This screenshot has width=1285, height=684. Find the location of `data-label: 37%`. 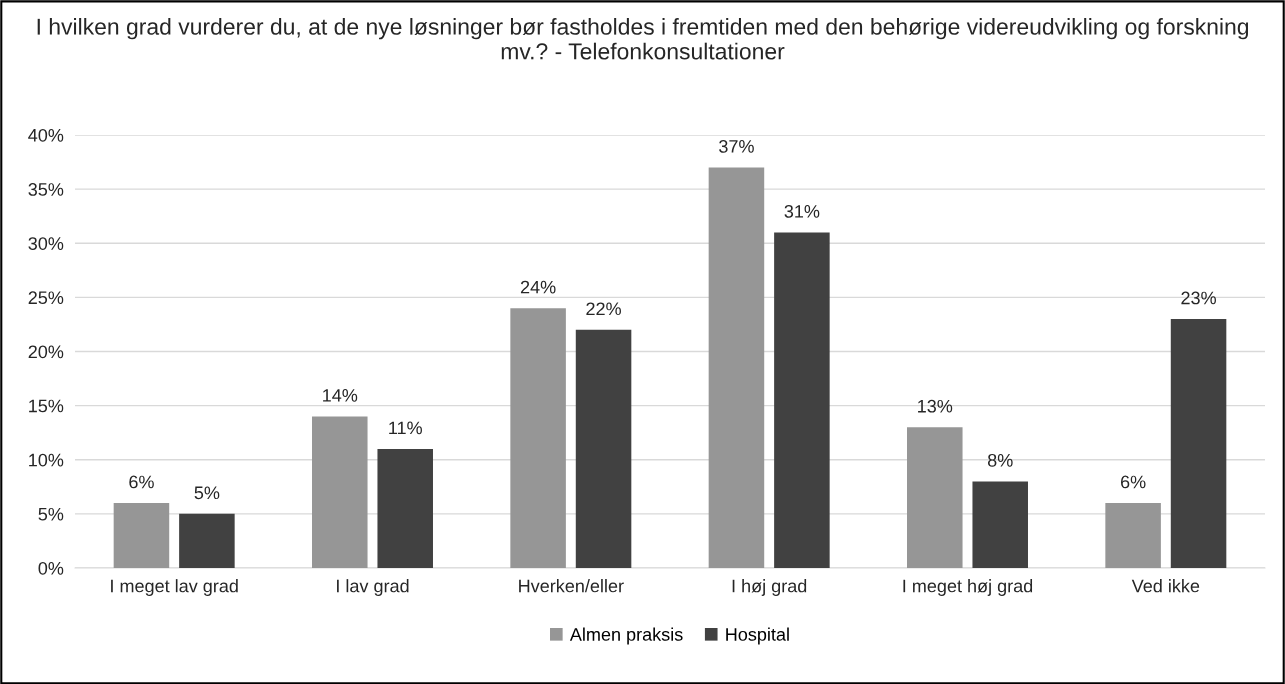

data-label: 37% is located at coordinates (736, 146).